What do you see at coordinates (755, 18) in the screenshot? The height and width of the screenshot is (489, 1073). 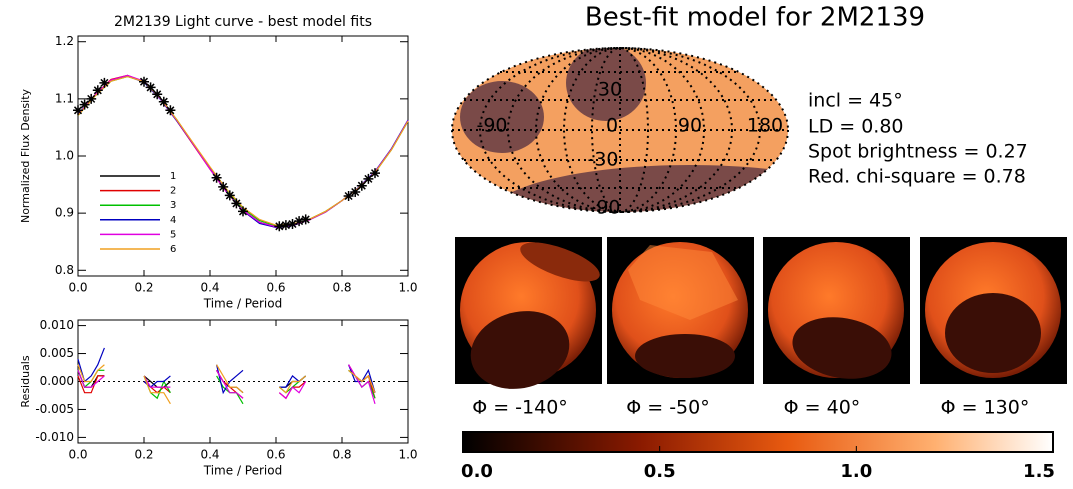 I see `model-title: Best-fit model for 2M2139` at bounding box center [755, 18].